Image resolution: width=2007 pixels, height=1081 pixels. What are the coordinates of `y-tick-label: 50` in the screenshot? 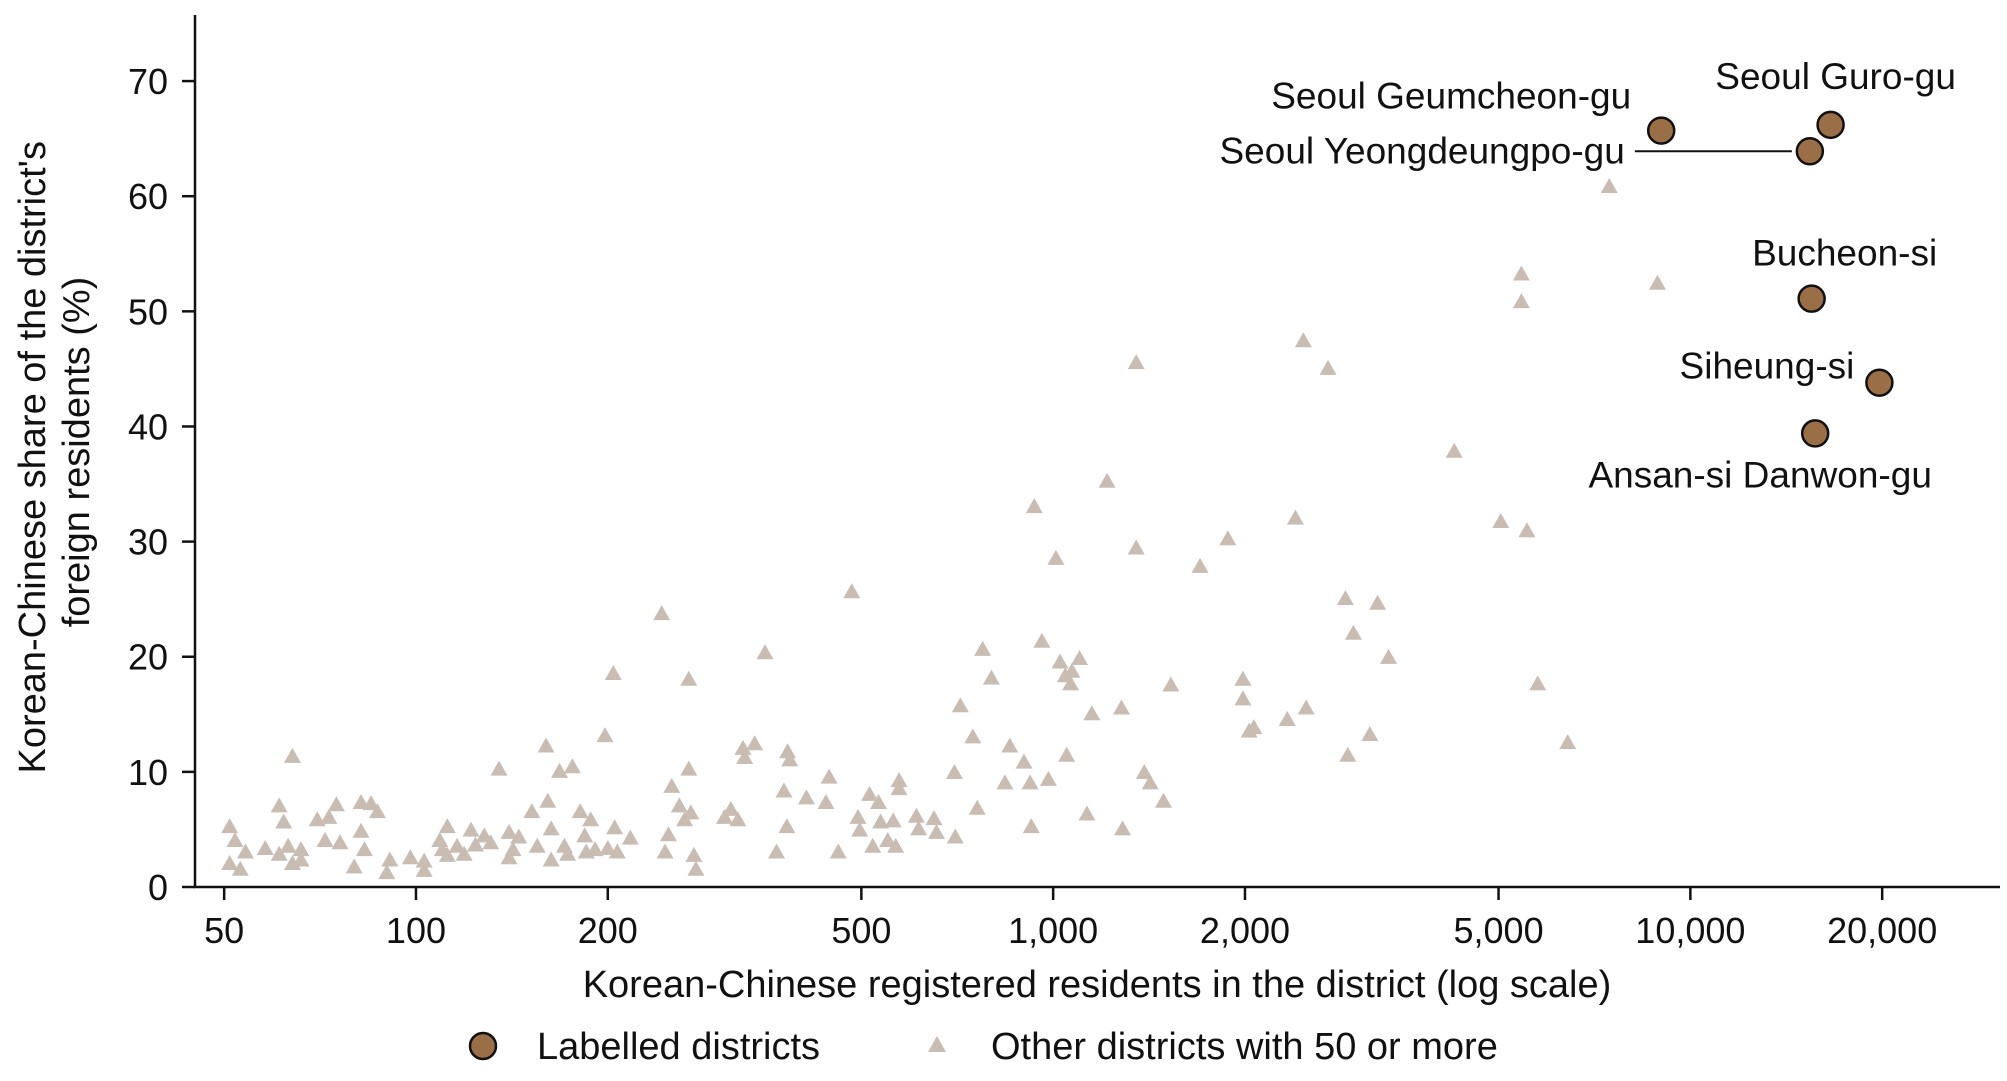 It's located at (148, 311).